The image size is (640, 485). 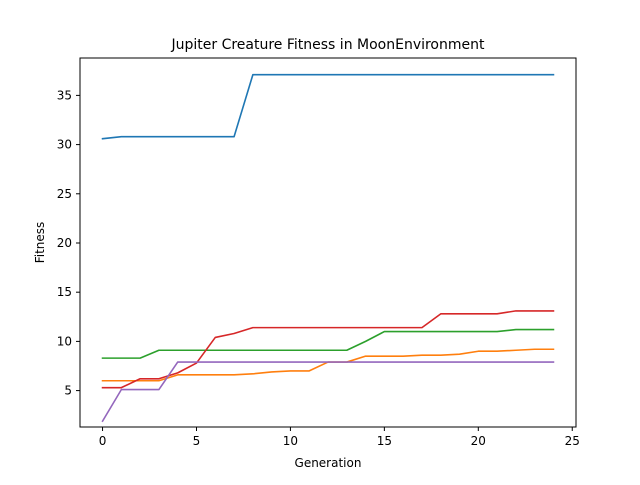 What do you see at coordinates (64, 341) in the screenshot?
I see `y-tick-label: 10` at bounding box center [64, 341].